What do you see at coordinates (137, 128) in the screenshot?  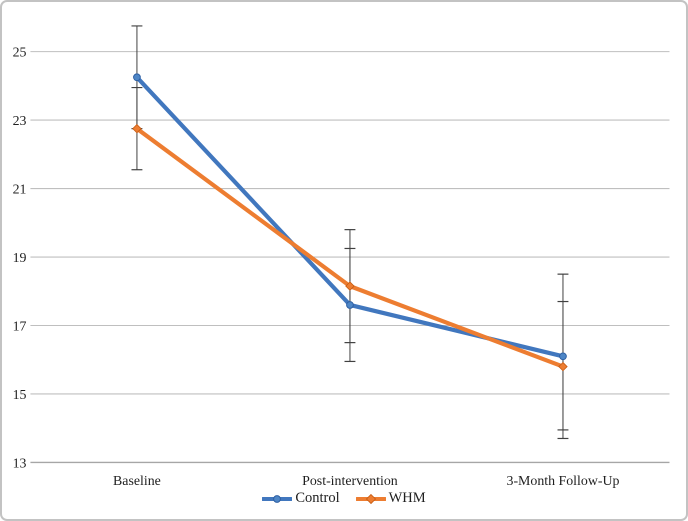 I see `data-point-whm-baseline` at bounding box center [137, 128].